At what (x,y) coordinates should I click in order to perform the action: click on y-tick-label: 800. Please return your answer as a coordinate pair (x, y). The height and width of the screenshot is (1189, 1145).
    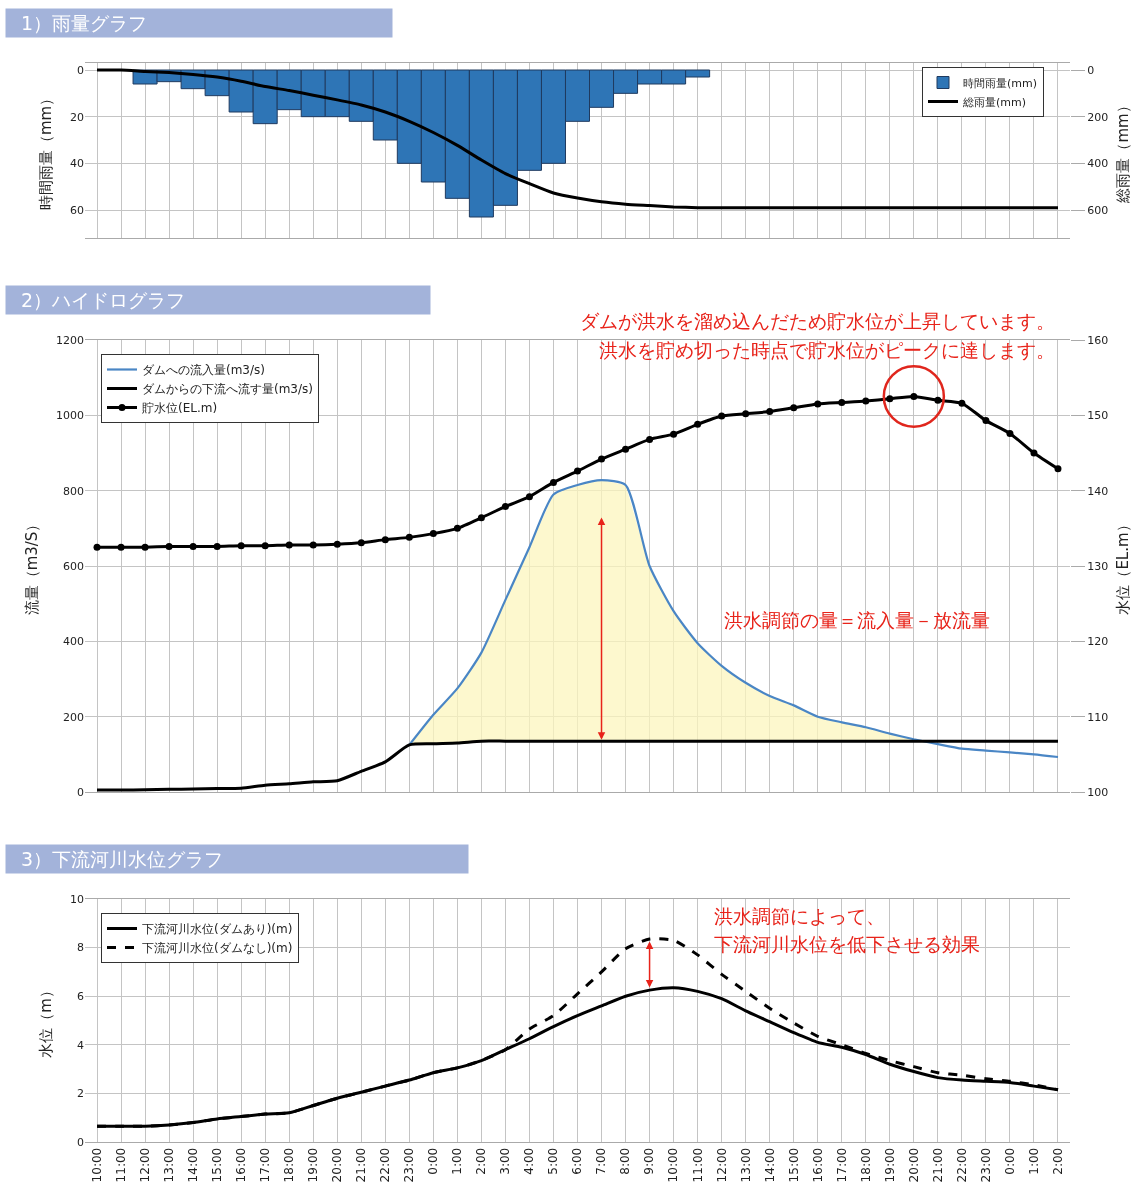
    Looking at the image, I should click on (73, 491).